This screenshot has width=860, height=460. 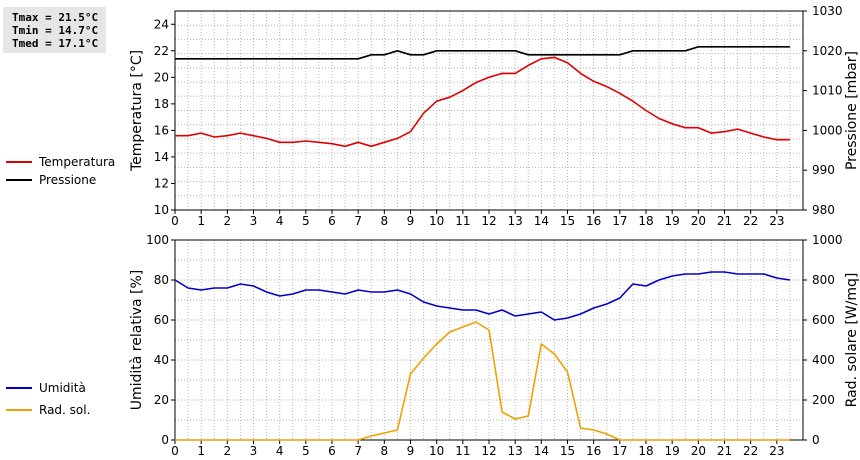 I want to click on y-axis-title: Temperatura [°C], so click(x=137, y=111).